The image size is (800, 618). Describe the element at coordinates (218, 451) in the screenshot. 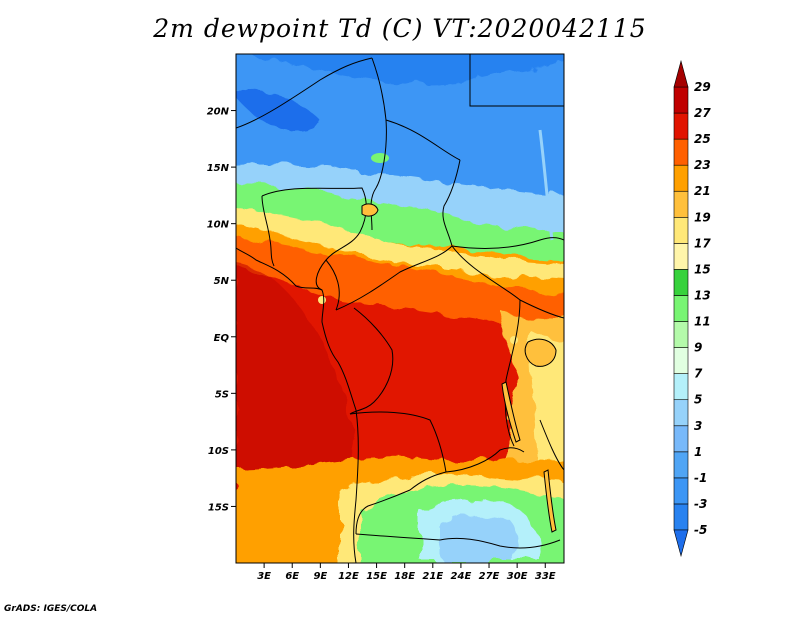

I see `y-tick-label: 10S` at that location.